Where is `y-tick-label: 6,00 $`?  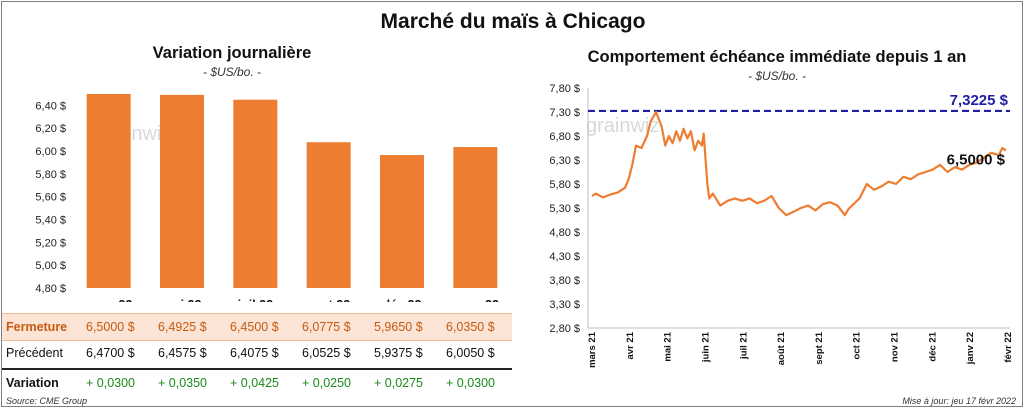
y-tick-label: 6,00 $ is located at coordinates (50, 152).